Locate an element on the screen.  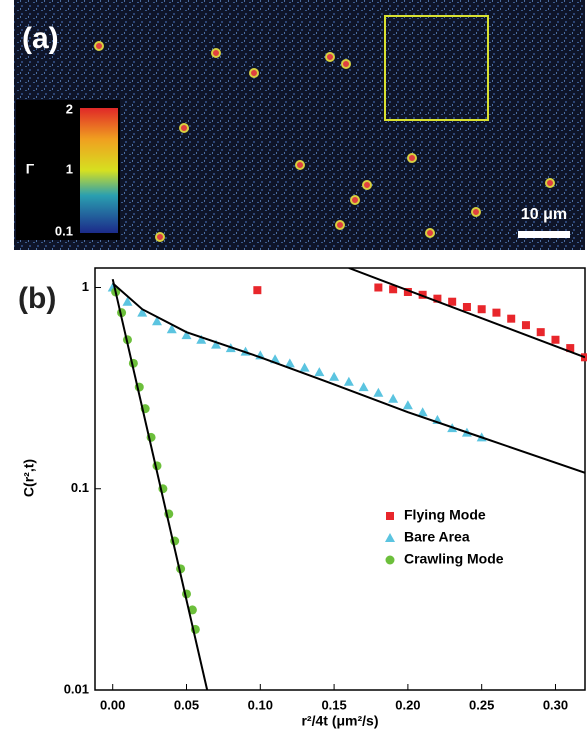
x-tick-label: 0.10 is located at coordinates (260, 704).